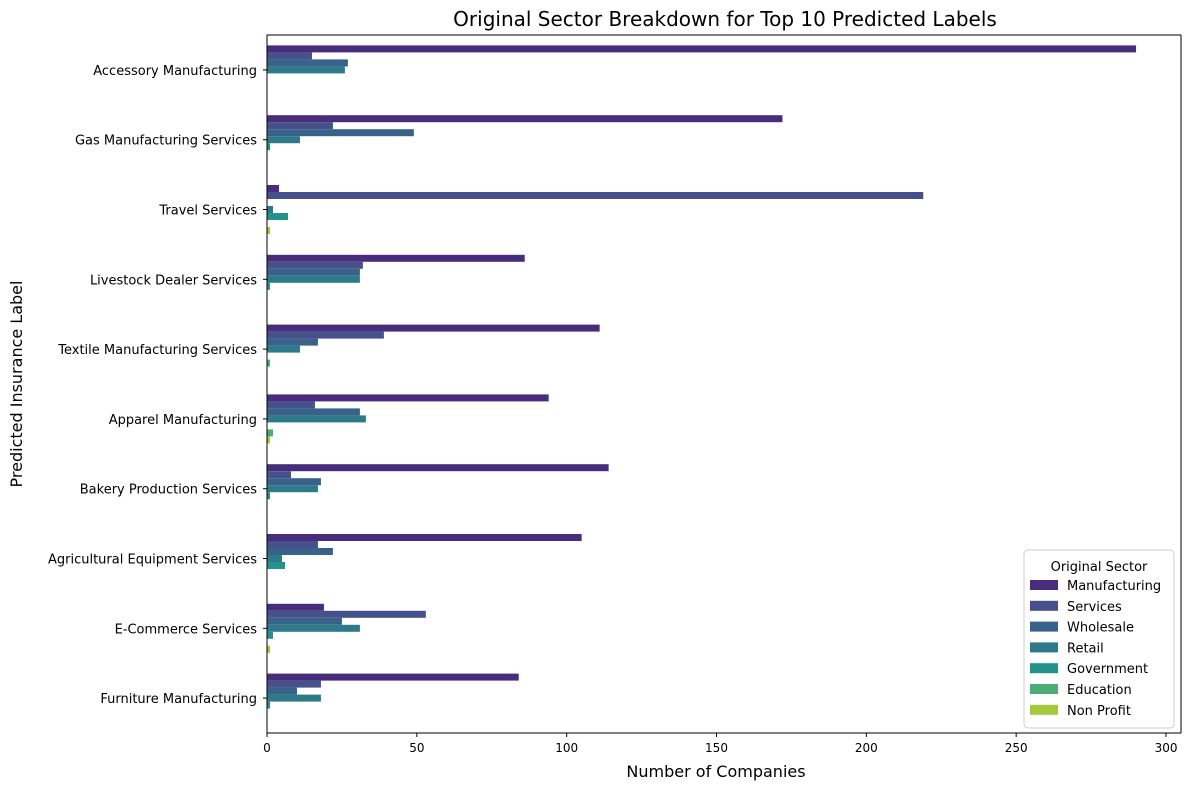  What do you see at coordinates (152, 560) in the screenshot?
I see `y-tick-label: Agricultural Equipment Services` at bounding box center [152, 560].